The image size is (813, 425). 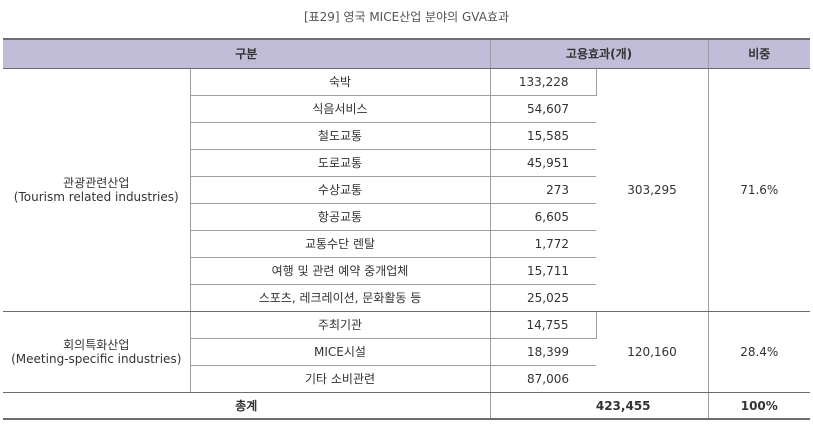 I want to click on group-ratio: 71.6%, so click(x=759, y=190).